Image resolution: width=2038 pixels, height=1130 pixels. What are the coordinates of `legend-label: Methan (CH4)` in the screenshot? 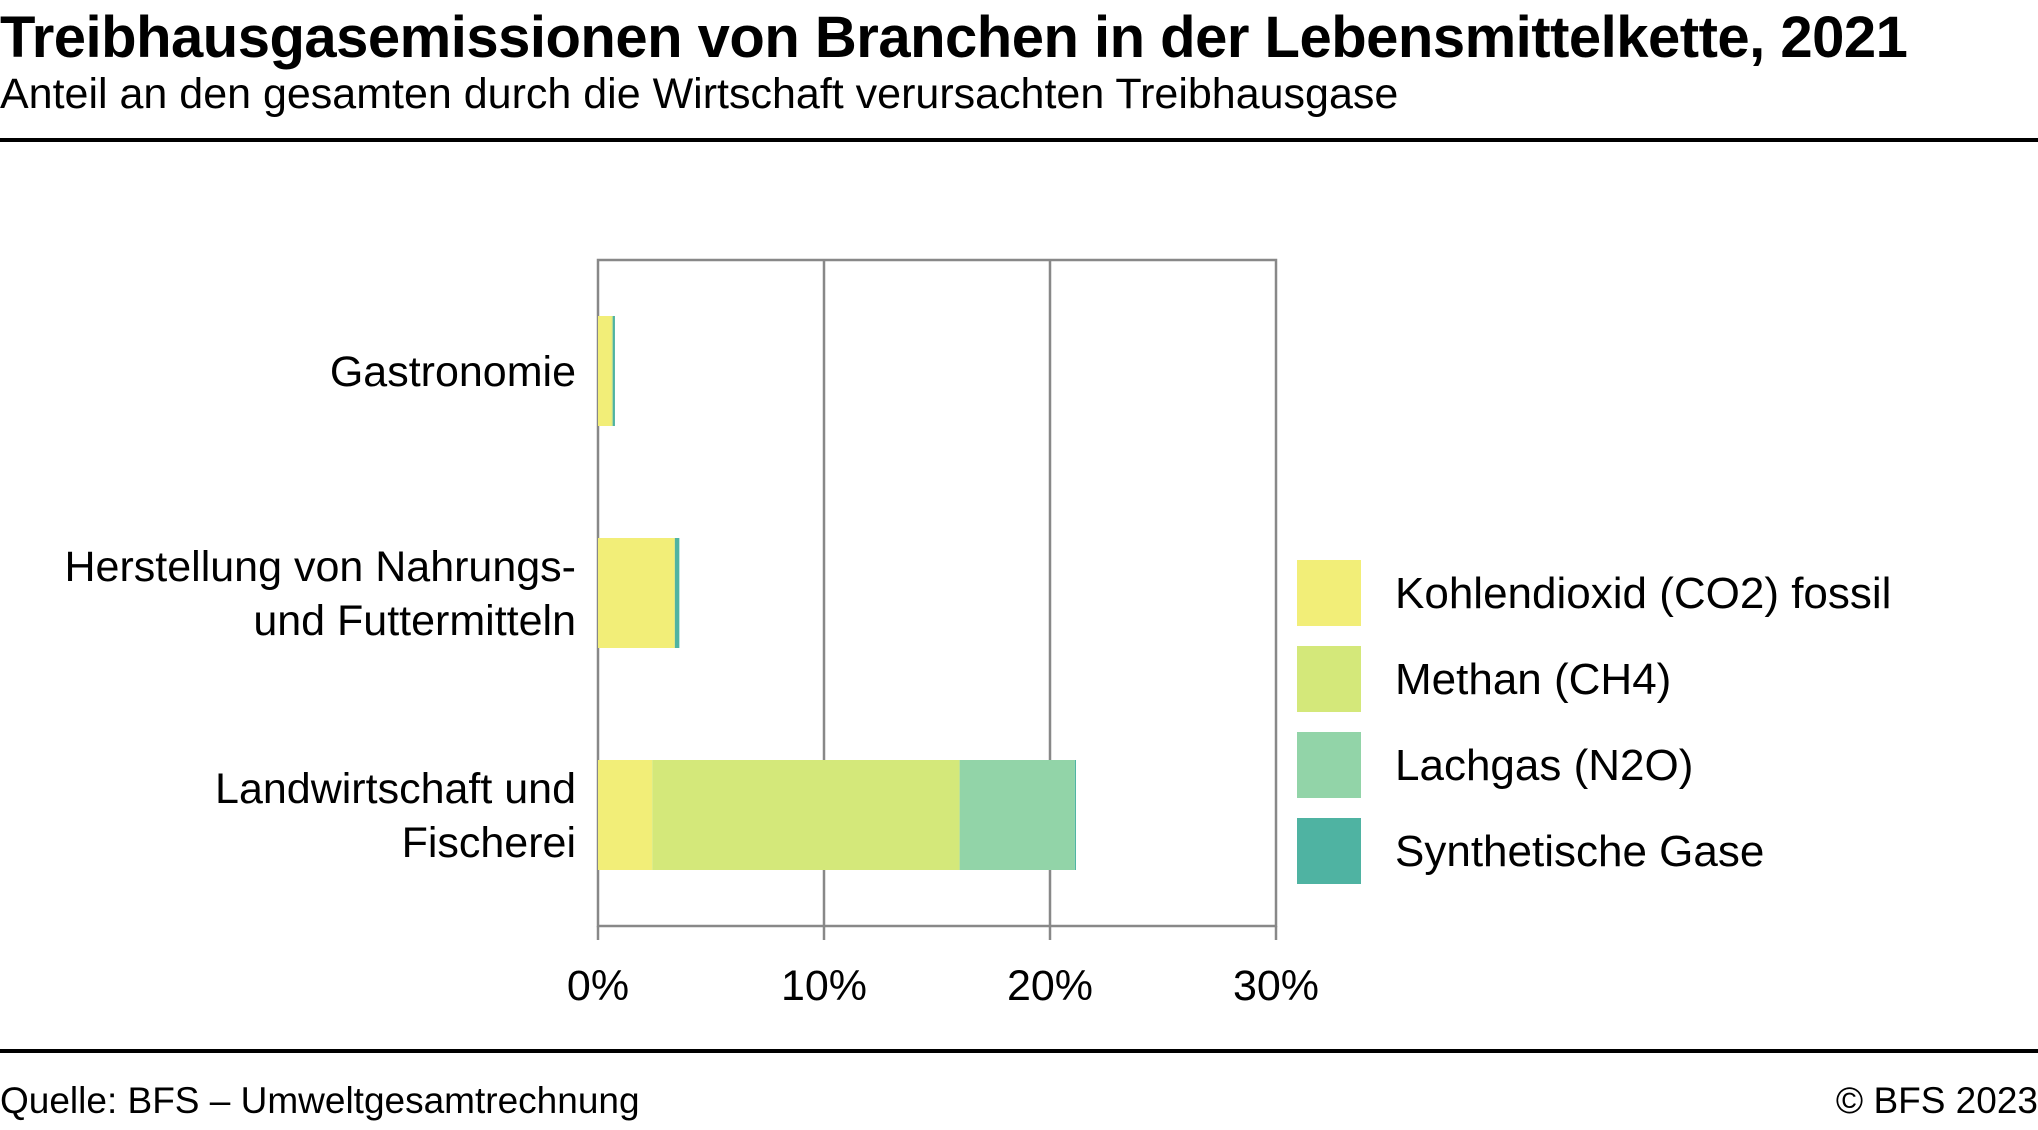 It's located at (1533, 679).